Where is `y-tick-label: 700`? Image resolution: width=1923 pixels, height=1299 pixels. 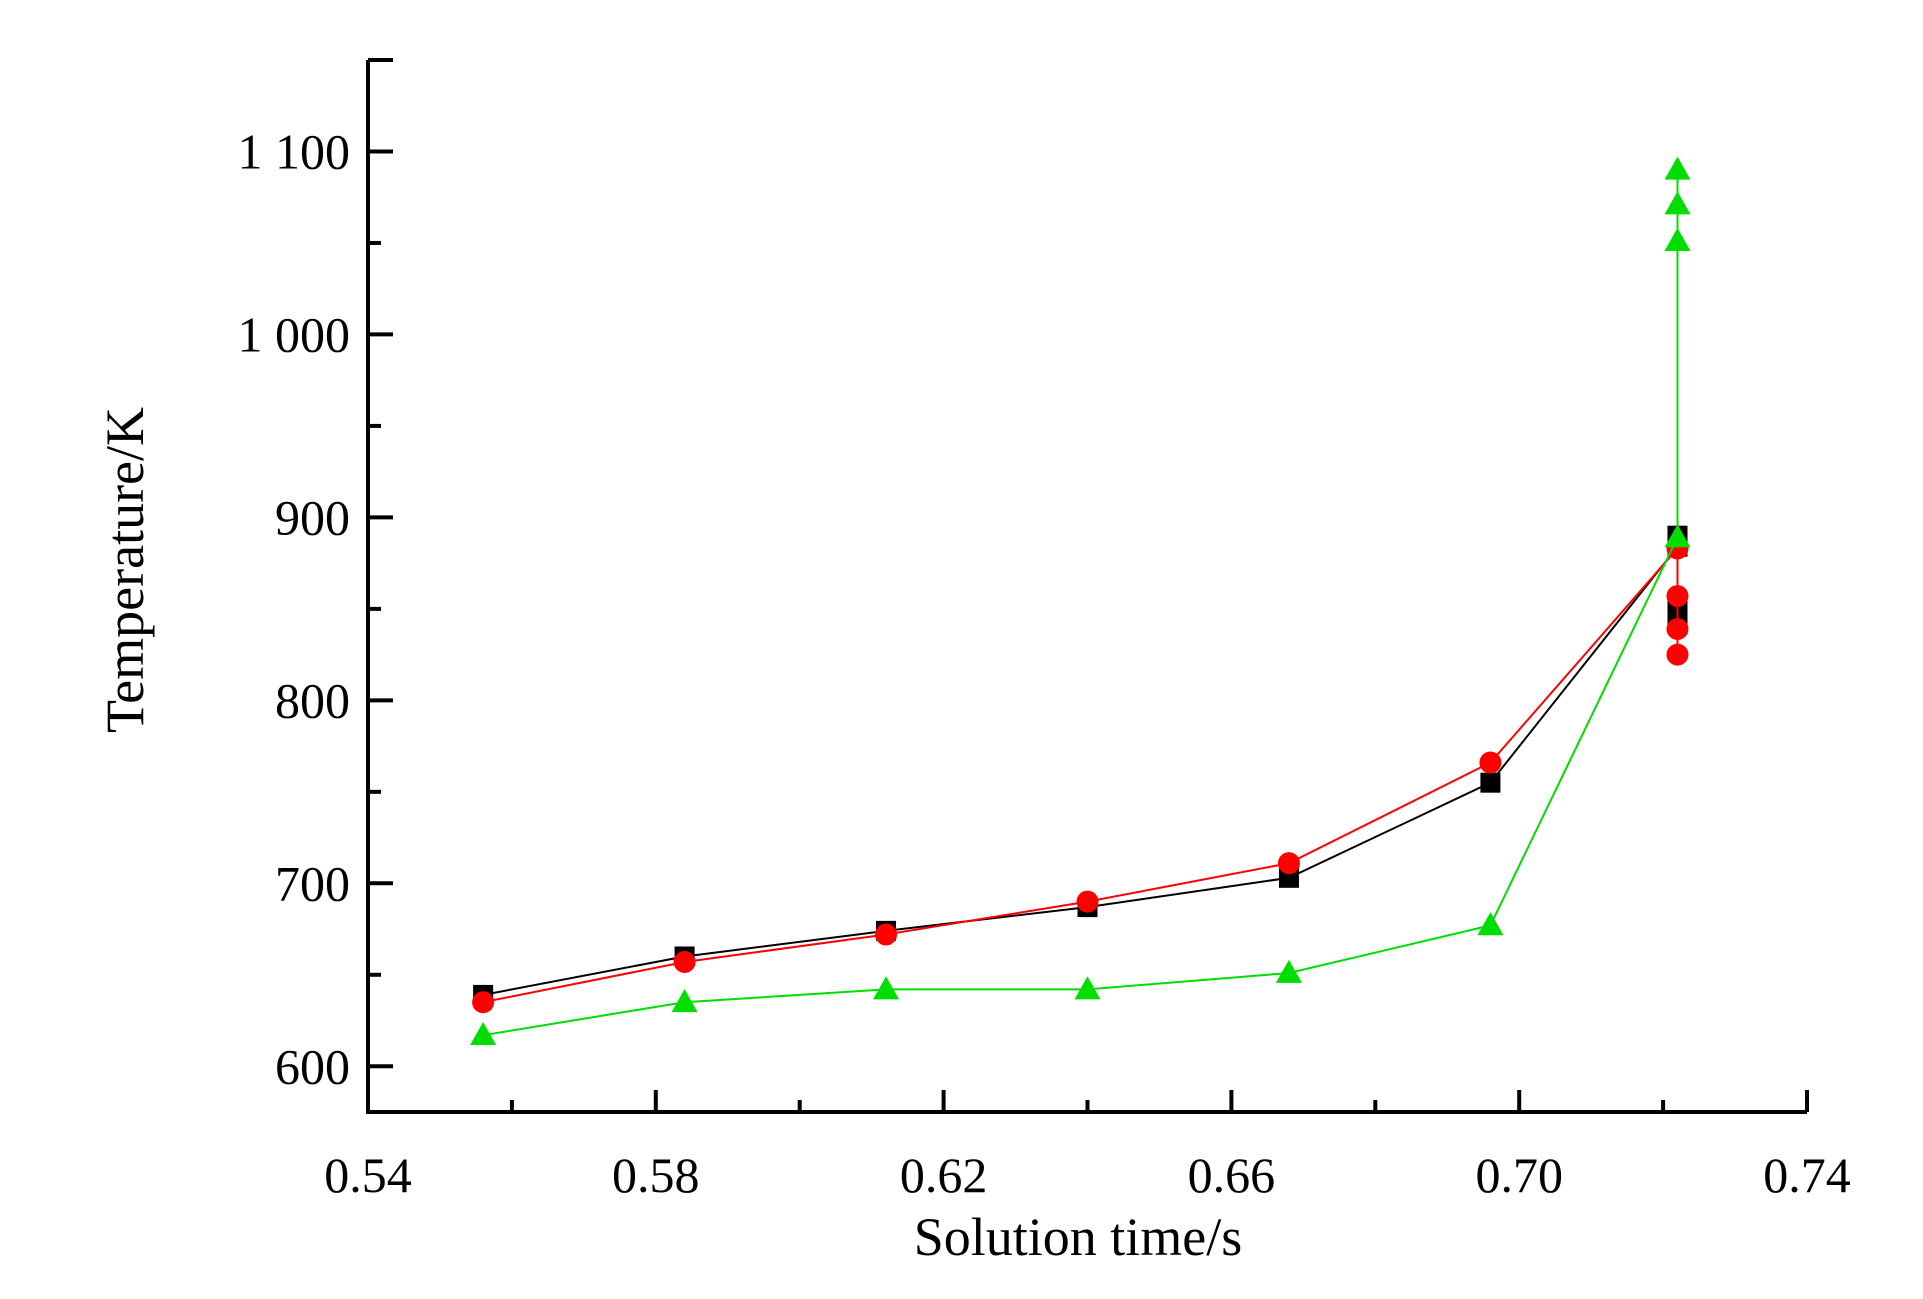 y-tick-label: 700 is located at coordinates (312, 883).